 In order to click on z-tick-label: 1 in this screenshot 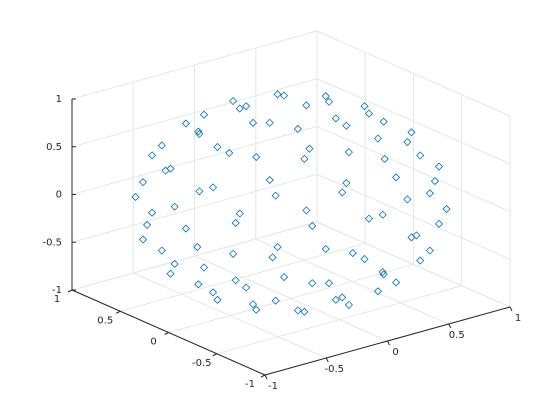, I will do `click(59, 99)`.